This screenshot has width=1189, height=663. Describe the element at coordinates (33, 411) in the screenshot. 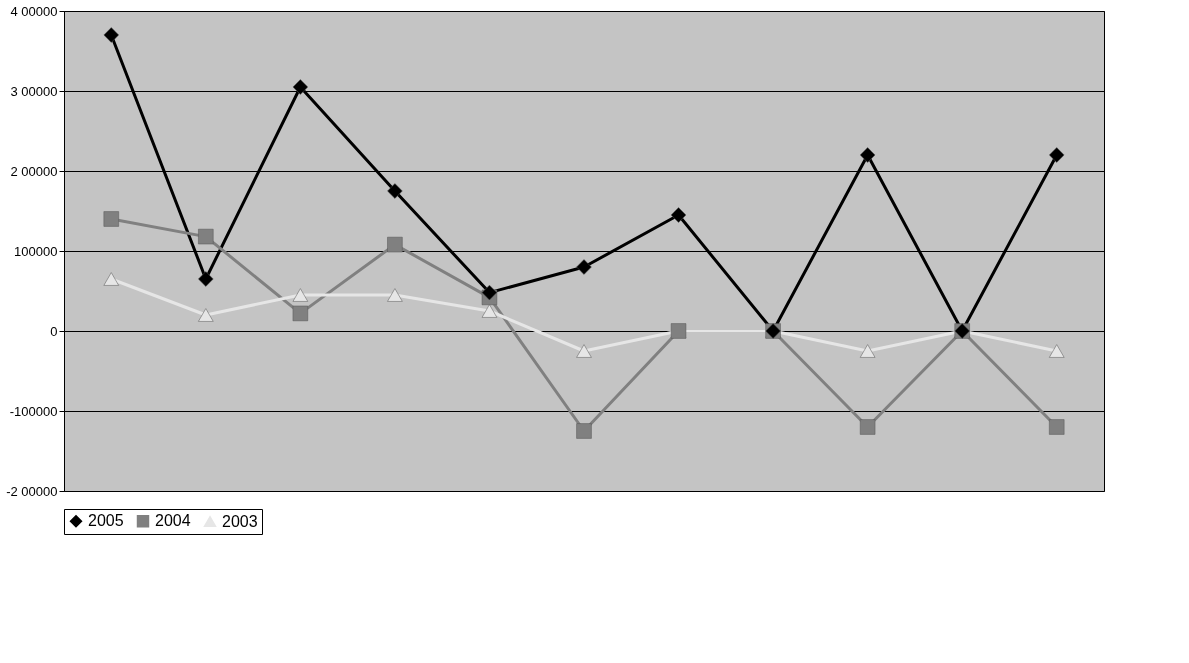

I see `y-tick-label: -100000` at that location.